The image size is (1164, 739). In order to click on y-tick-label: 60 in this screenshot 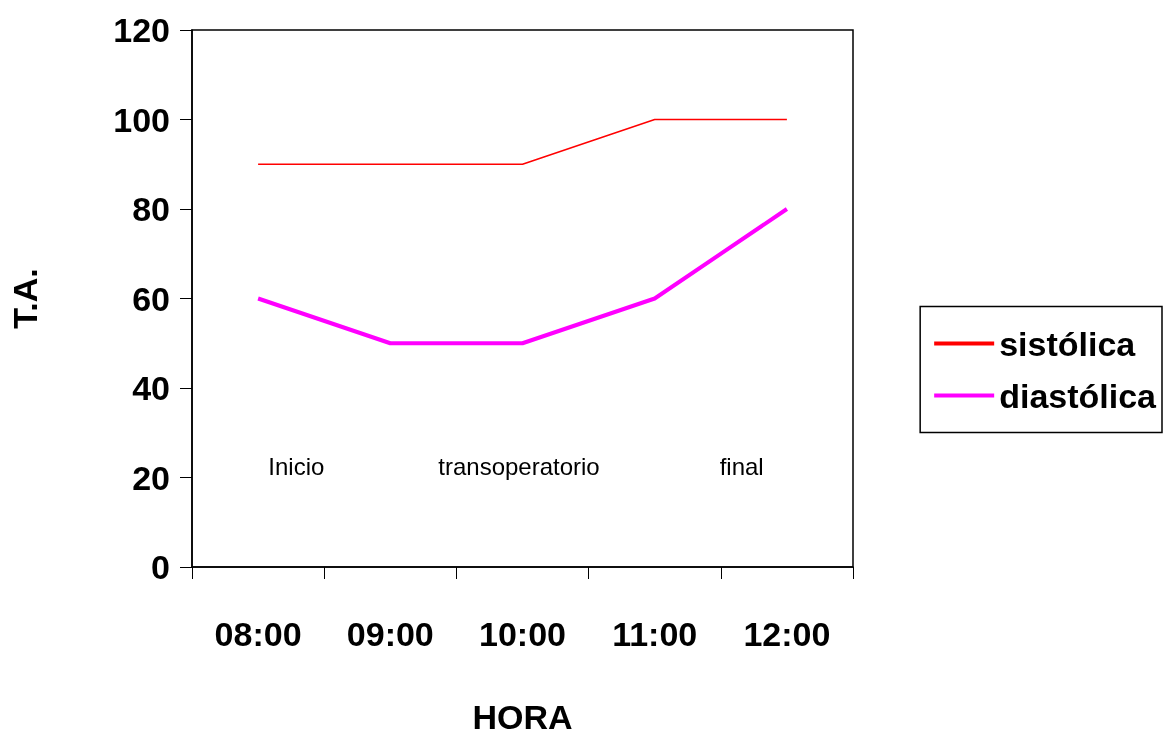, I will do `click(151, 298)`.